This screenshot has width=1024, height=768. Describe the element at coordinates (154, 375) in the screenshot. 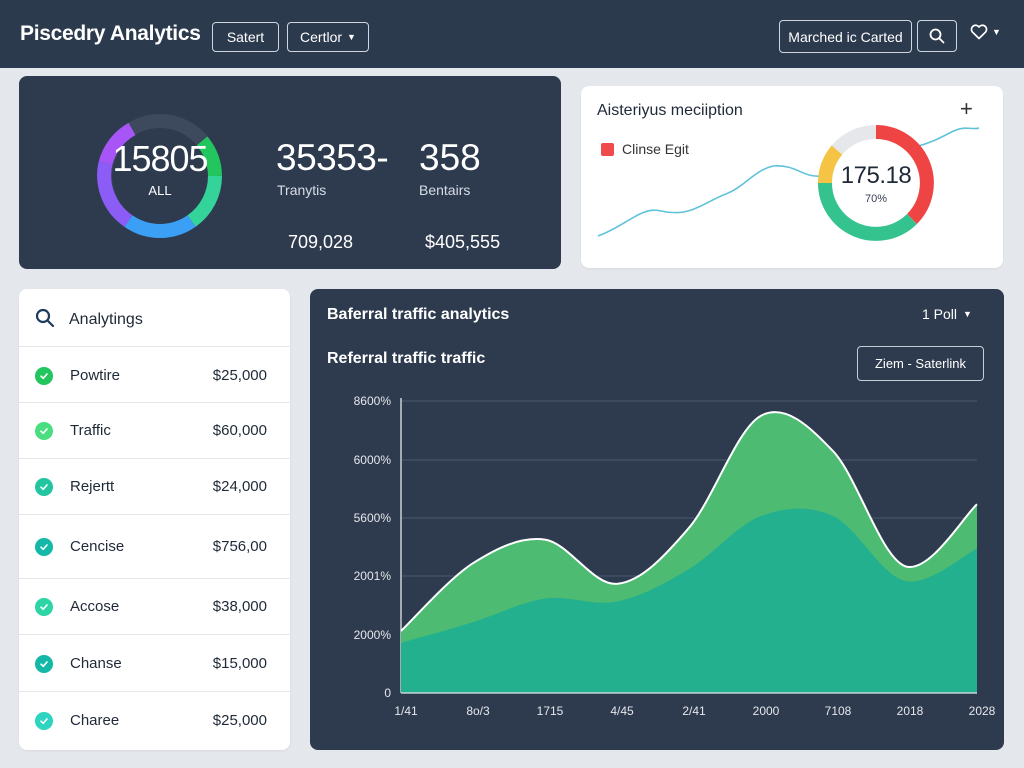

I see `list-item: Powtire $25,000` at that location.